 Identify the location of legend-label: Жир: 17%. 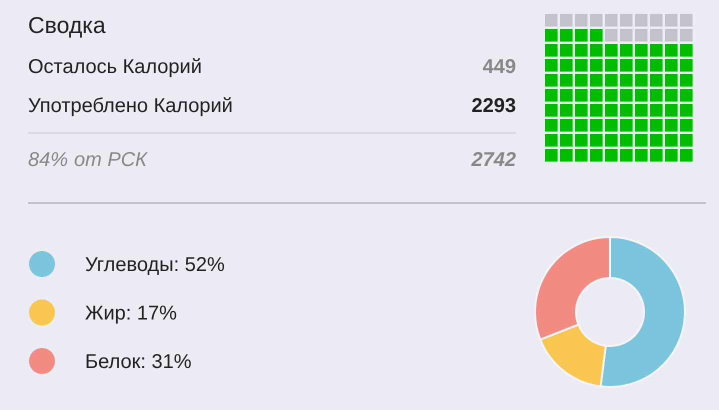
(131, 313).